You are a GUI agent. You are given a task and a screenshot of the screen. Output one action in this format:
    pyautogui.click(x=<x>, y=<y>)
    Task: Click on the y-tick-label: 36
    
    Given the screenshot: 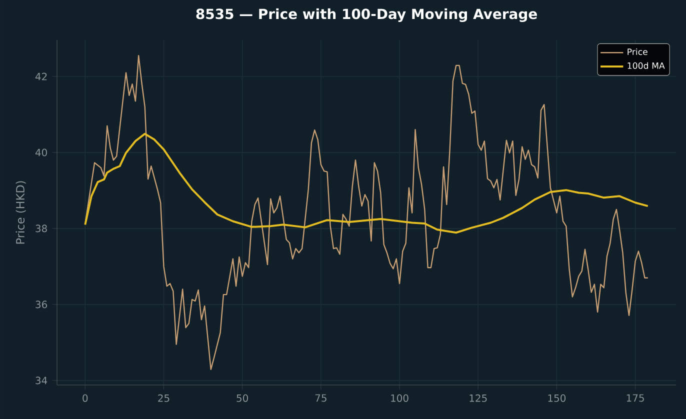 What is the action you would take?
    pyautogui.click(x=42, y=304)
    